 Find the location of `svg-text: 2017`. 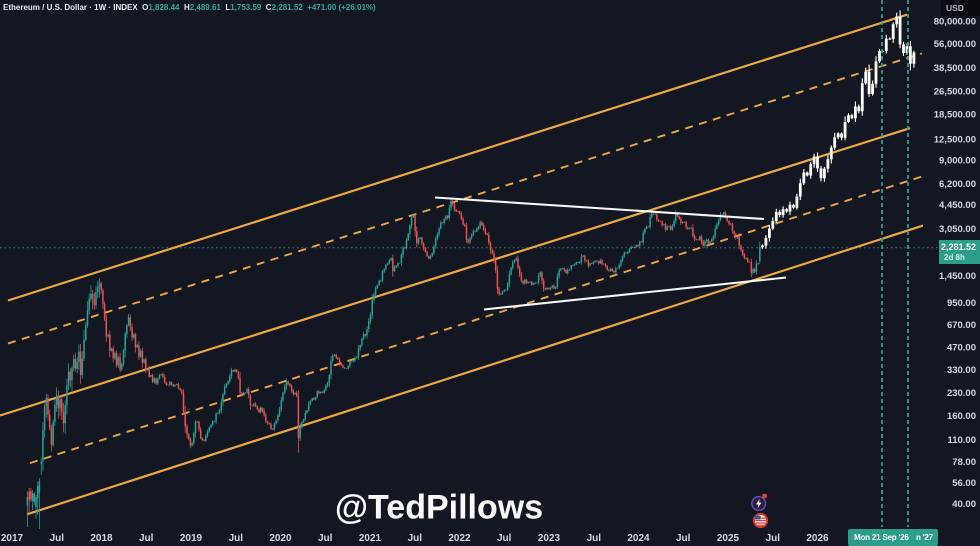

svg-text: 2017 is located at coordinates (12, 538).